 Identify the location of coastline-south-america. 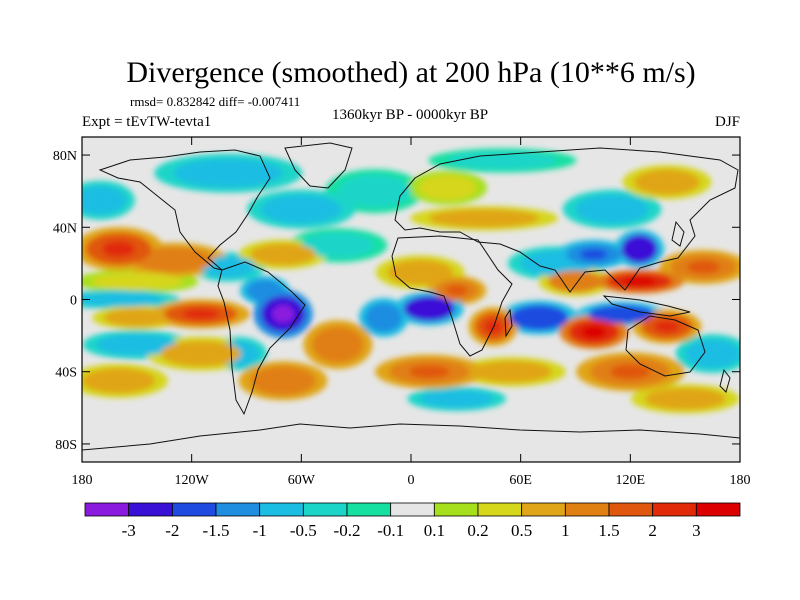
(261, 338).